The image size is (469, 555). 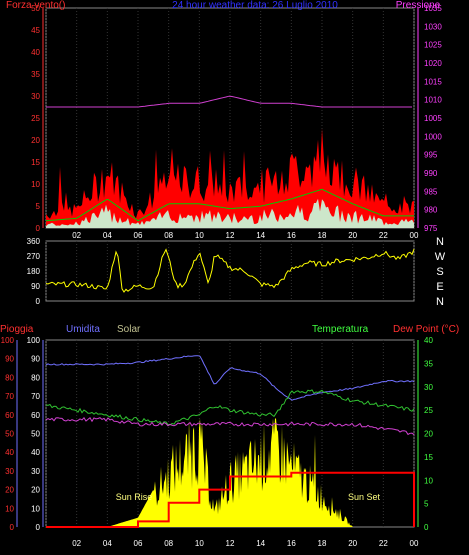 I want to click on temperature-tick-label: 30, so click(x=428, y=387).